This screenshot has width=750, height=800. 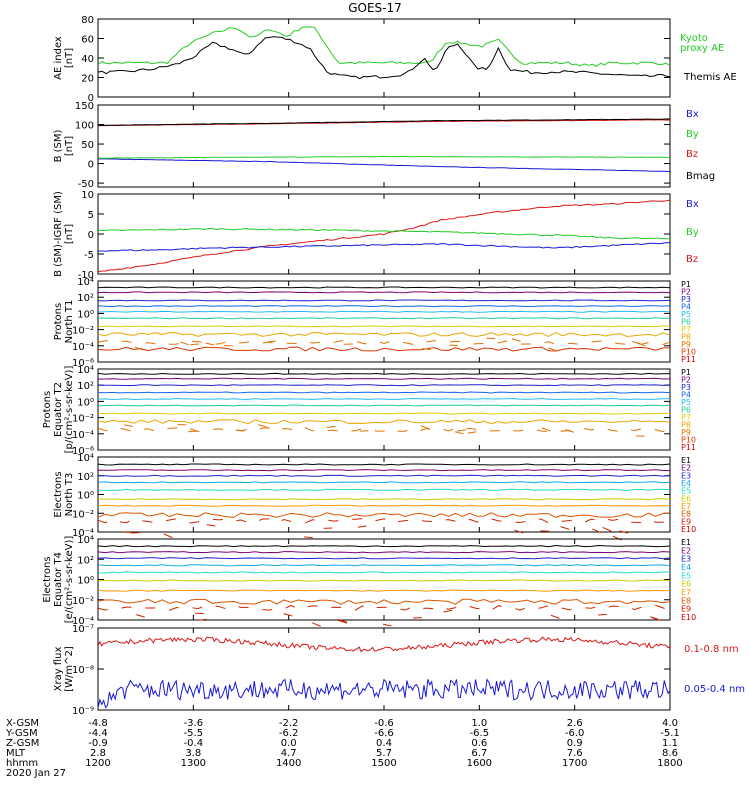 What do you see at coordinates (384, 157) in the screenshot?
I see `series-line-by` at bounding box center [384, 157].